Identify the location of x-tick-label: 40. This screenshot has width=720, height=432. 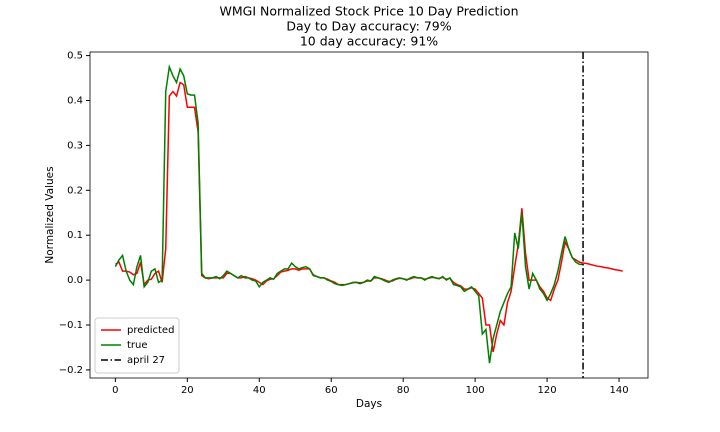
(259, 390).